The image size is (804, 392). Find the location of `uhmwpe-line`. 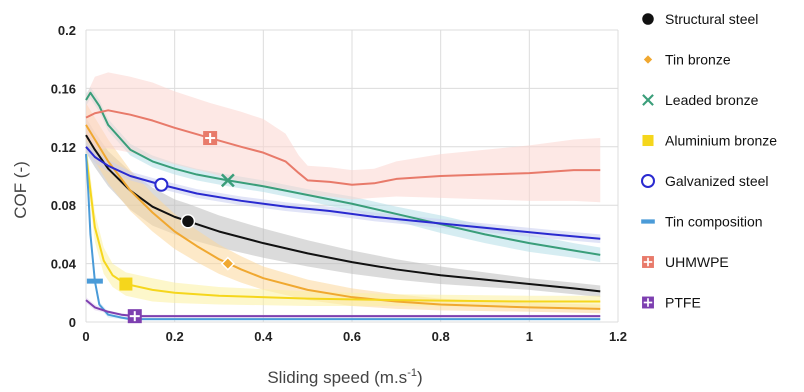

uhmwpe-line is located at coordinates (343, 147).